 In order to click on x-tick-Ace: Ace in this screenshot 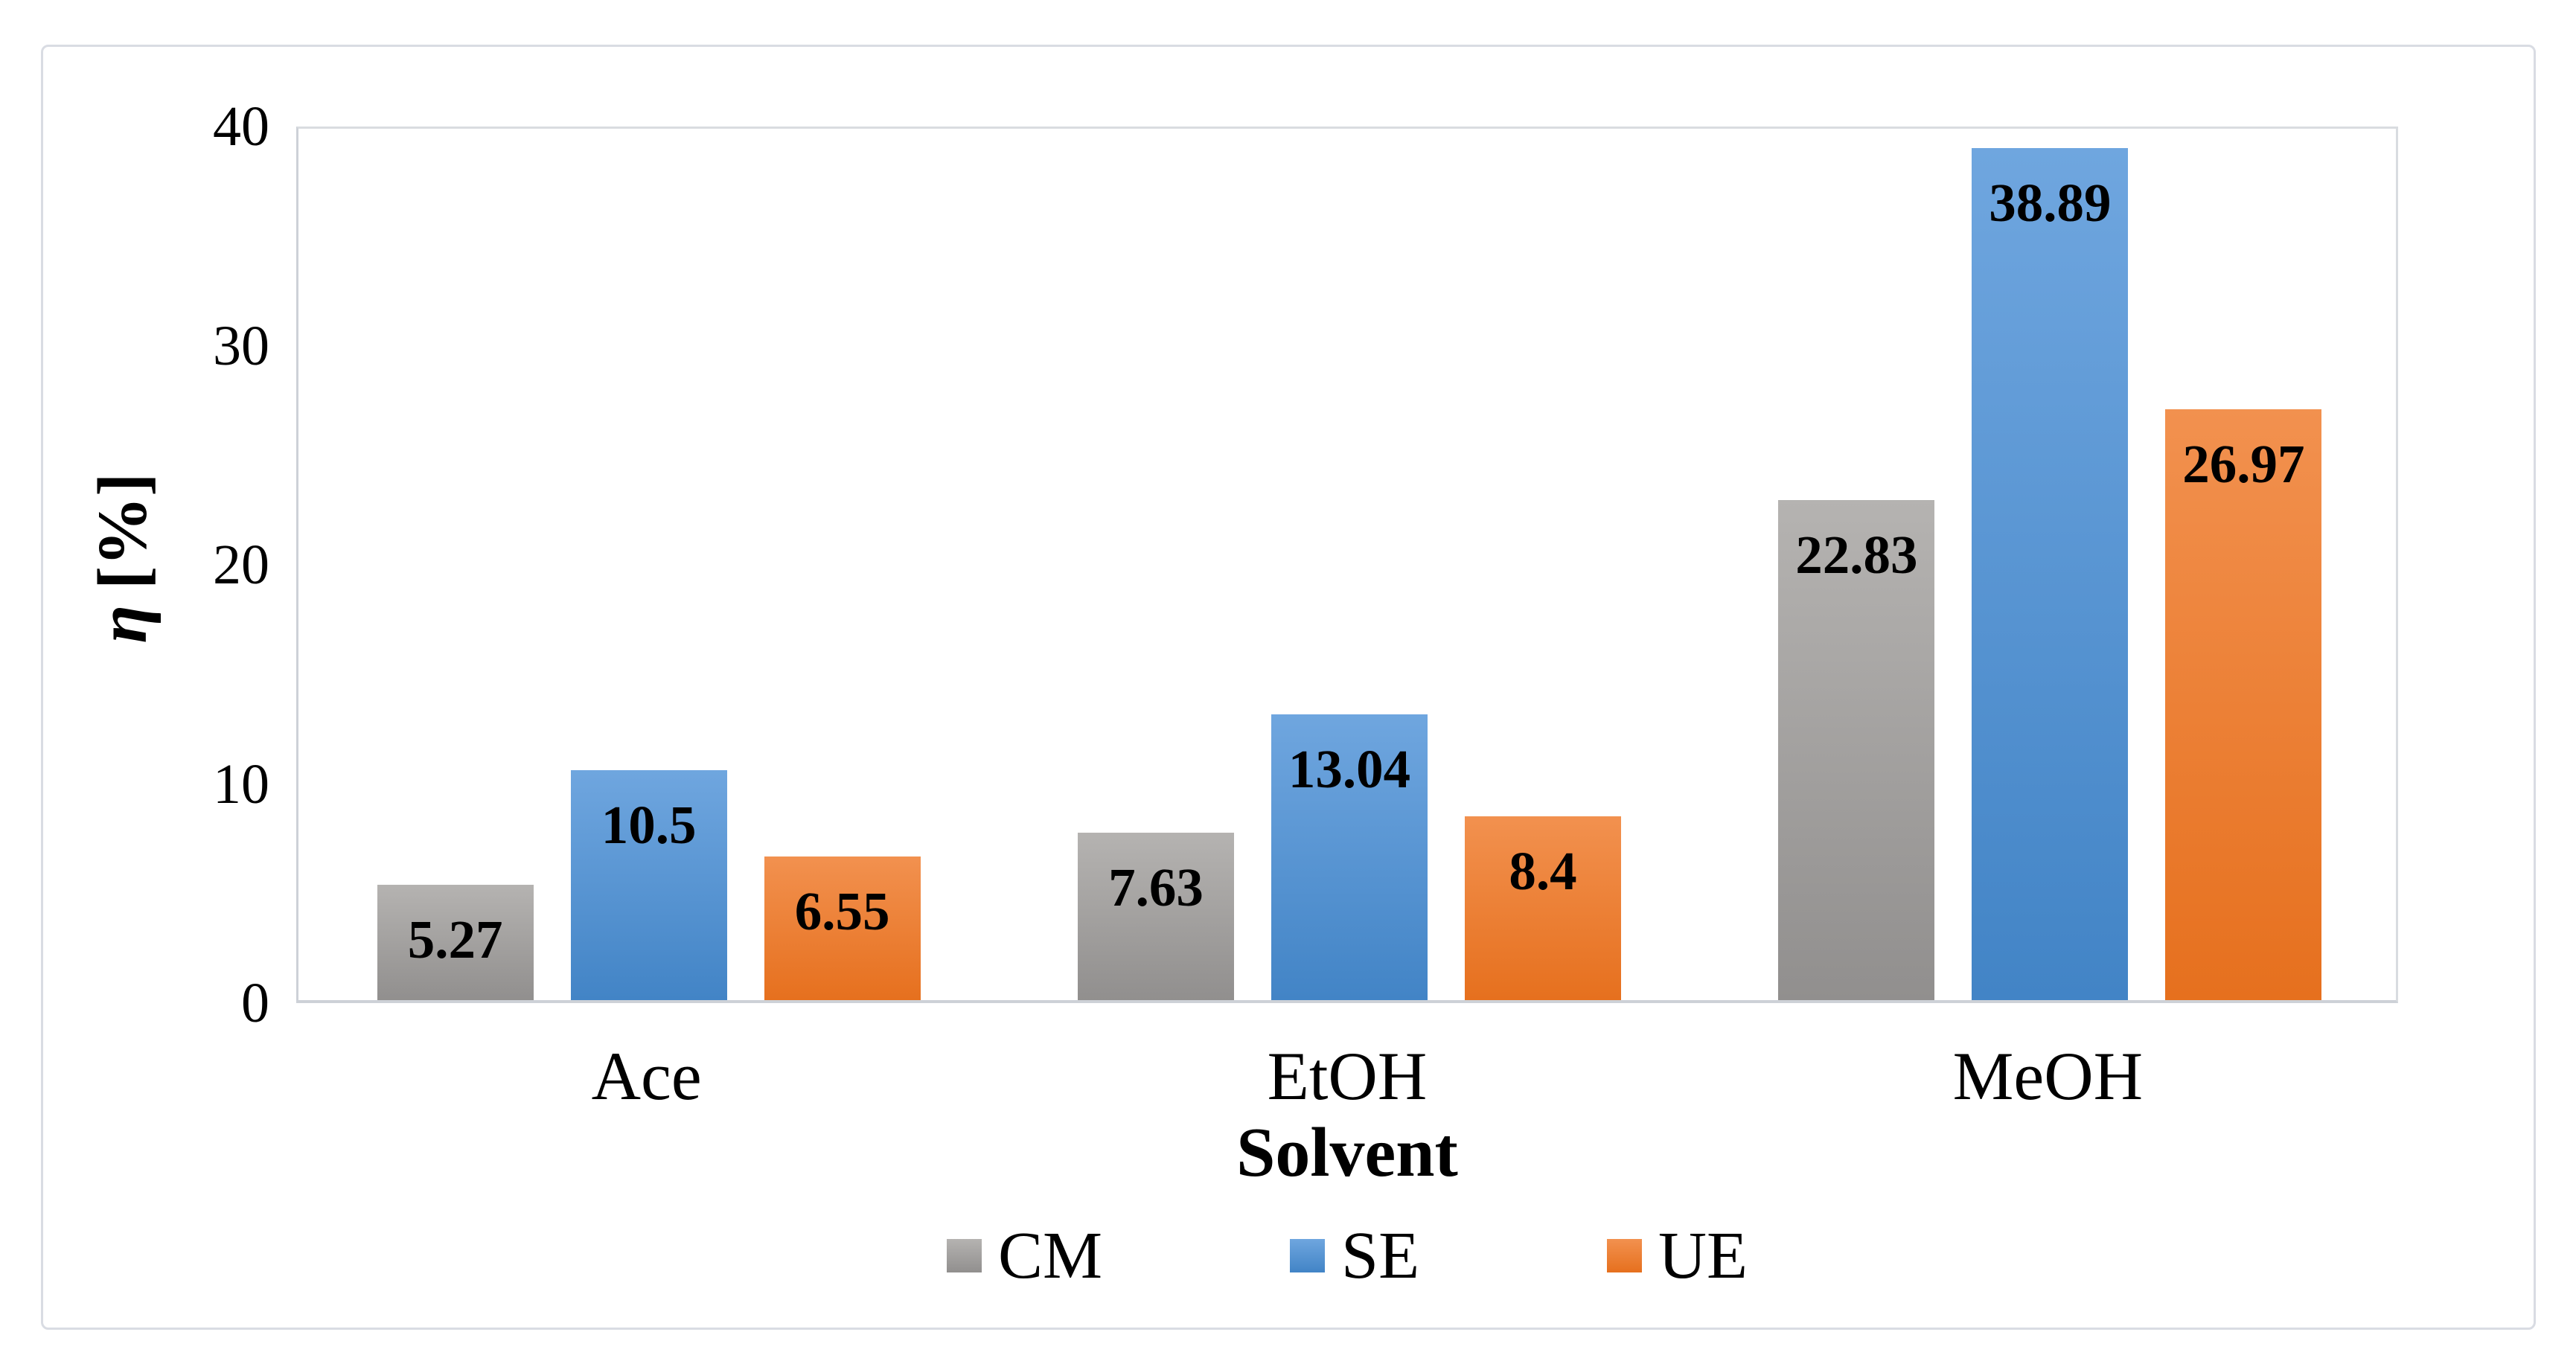, I will do `click(646, 1076)`.